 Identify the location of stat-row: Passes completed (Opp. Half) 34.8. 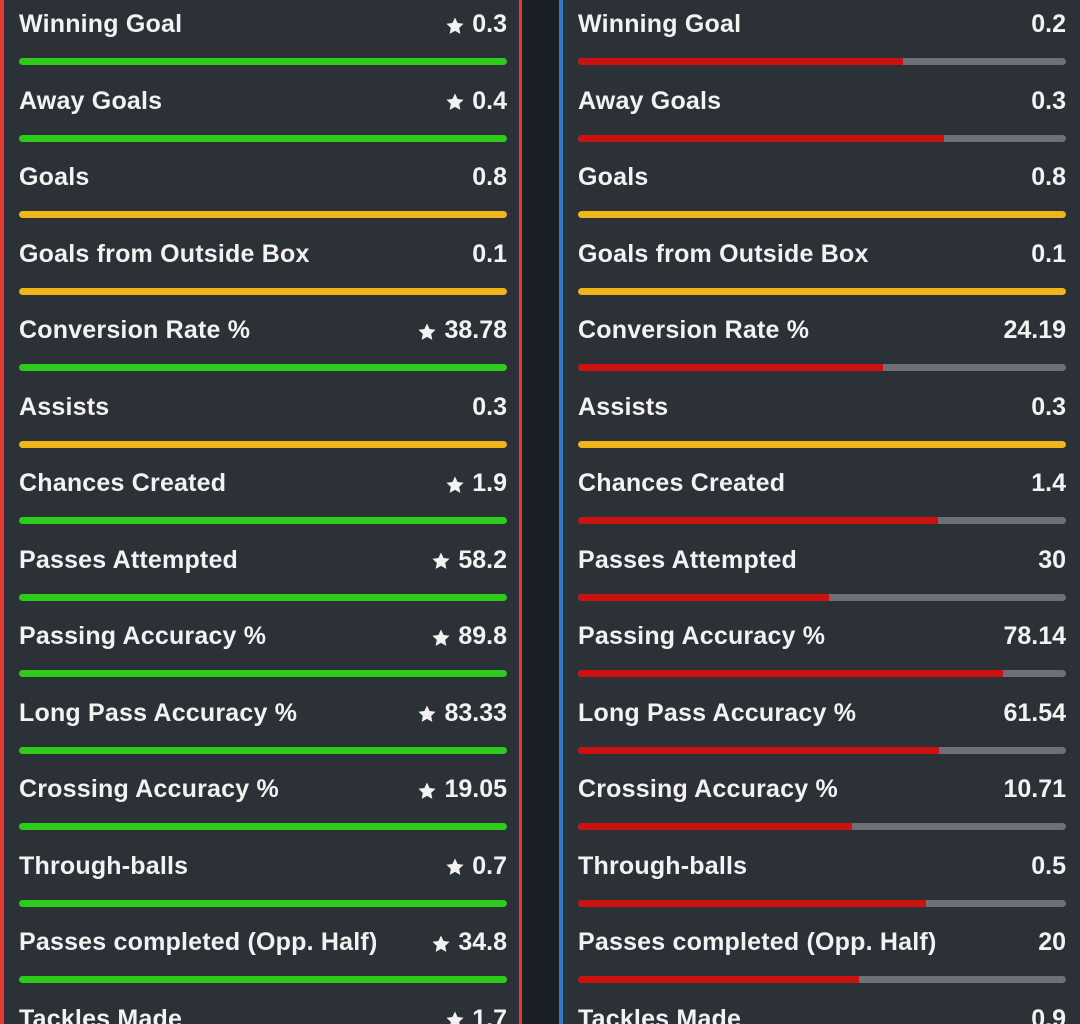
(263, 956).